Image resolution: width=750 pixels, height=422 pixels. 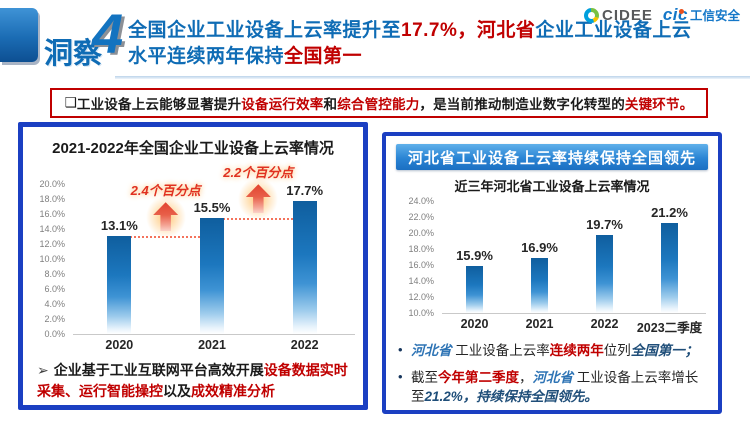 I want to click on text-run: 关键环节。, so click(x=659, y=104).